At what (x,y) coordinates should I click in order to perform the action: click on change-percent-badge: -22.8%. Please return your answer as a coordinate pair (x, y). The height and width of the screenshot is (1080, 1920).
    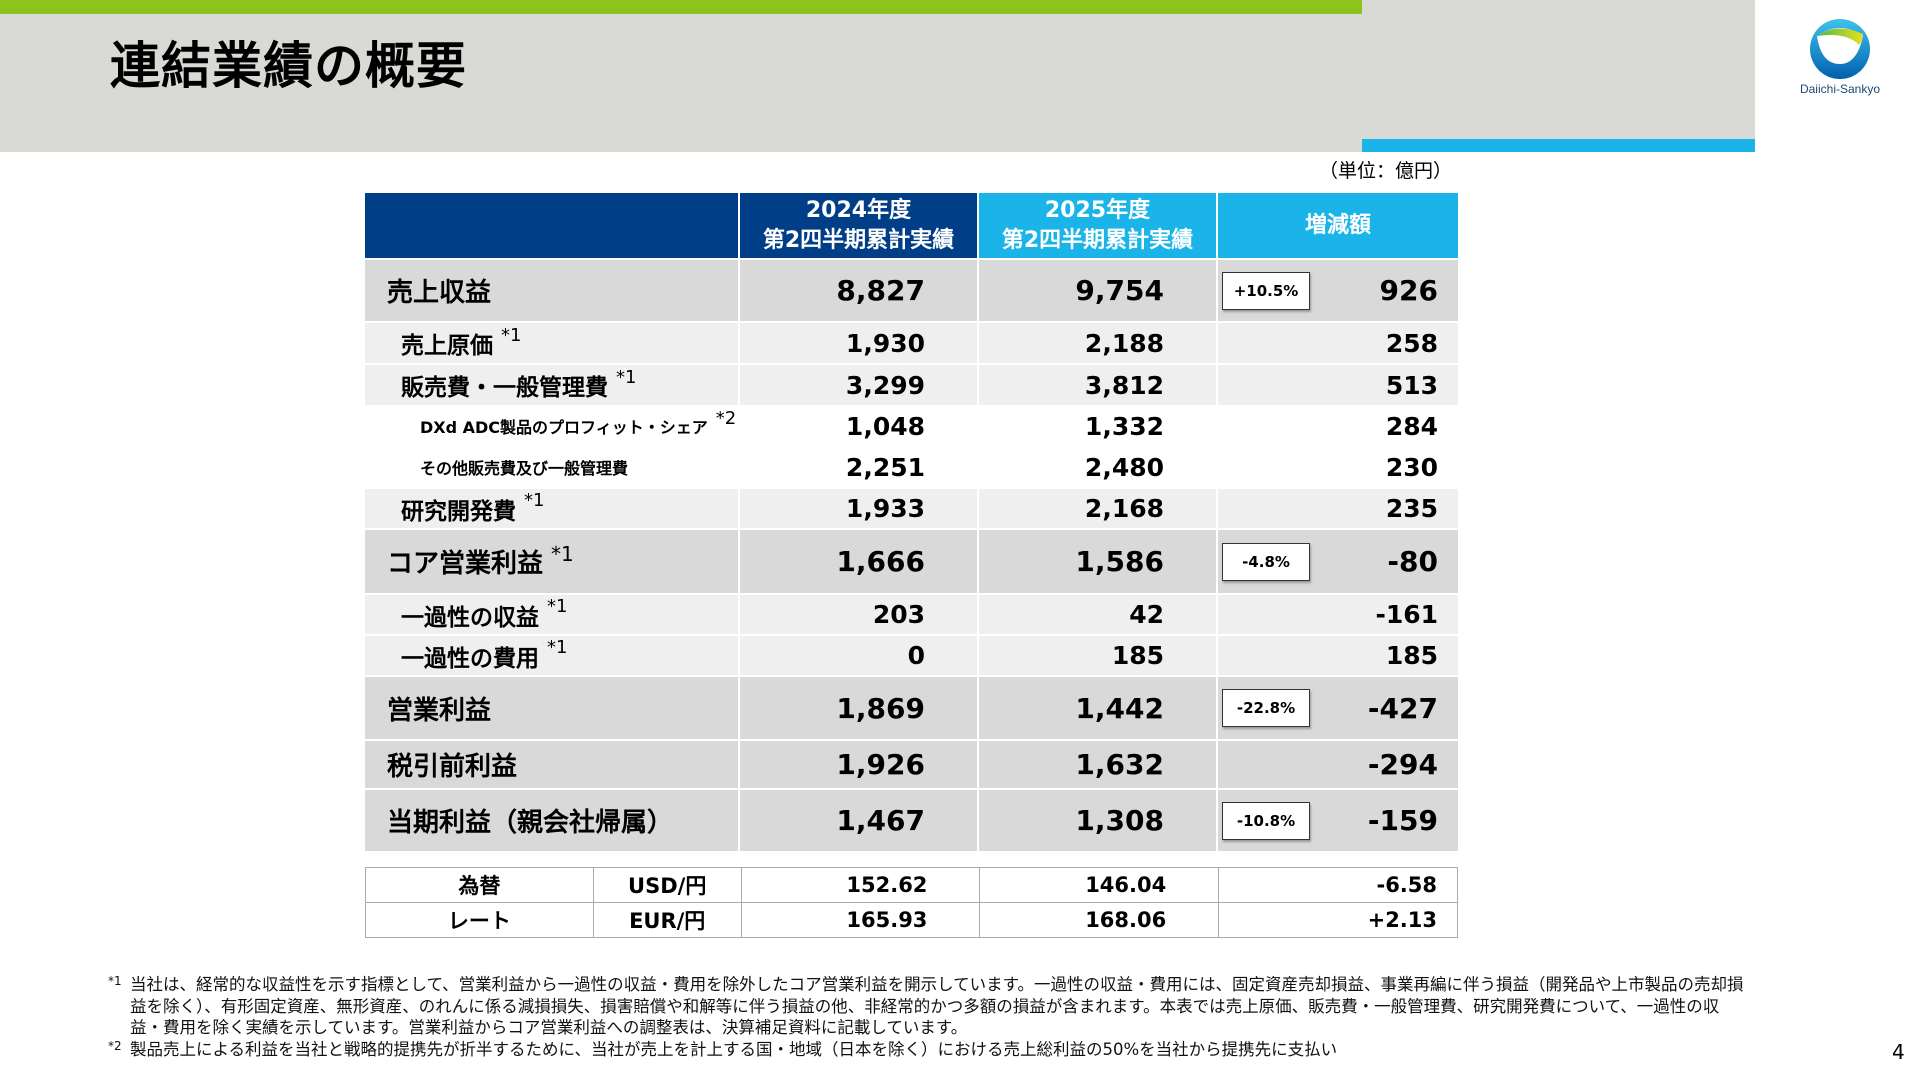
    Looking at the image, I should click on (1266, 708).